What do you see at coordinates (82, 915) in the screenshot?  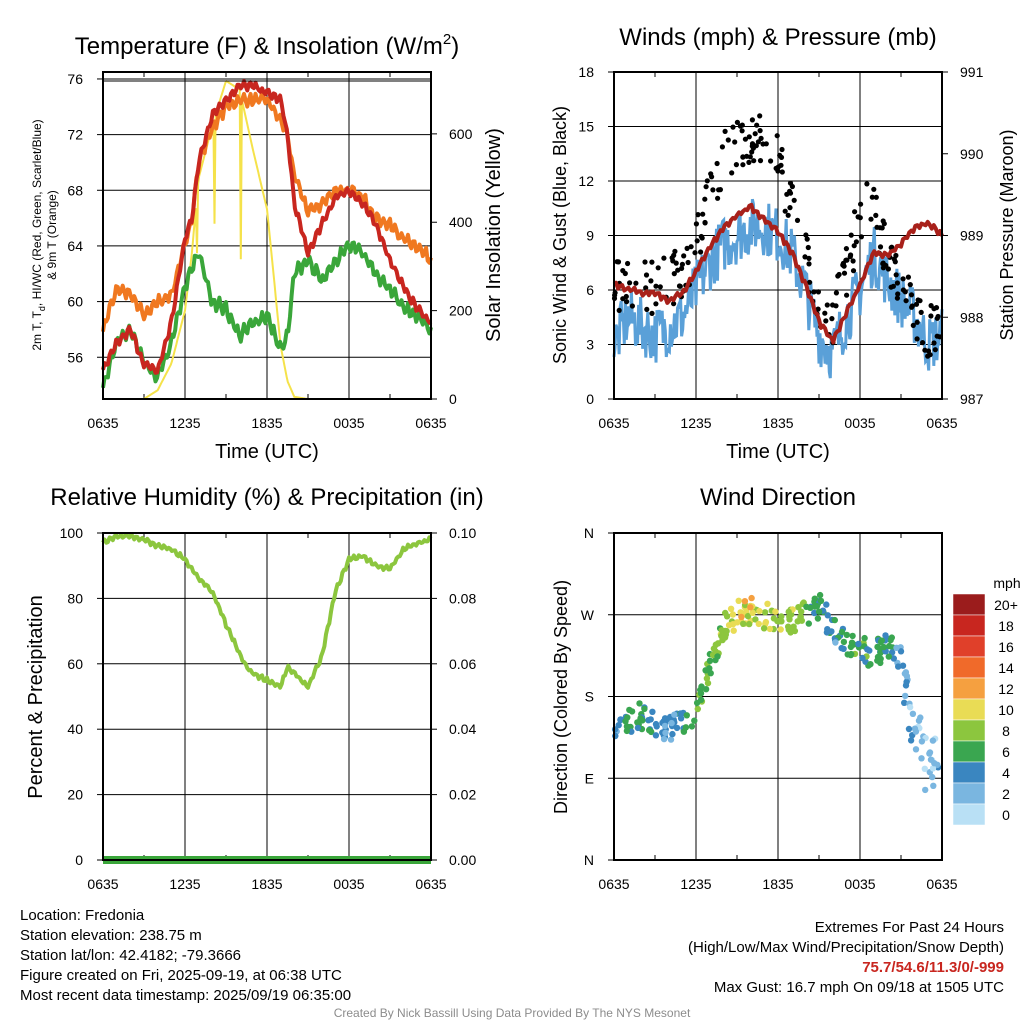 I see `station-location: Location: Fredonia` at bounding box center [82, 915].